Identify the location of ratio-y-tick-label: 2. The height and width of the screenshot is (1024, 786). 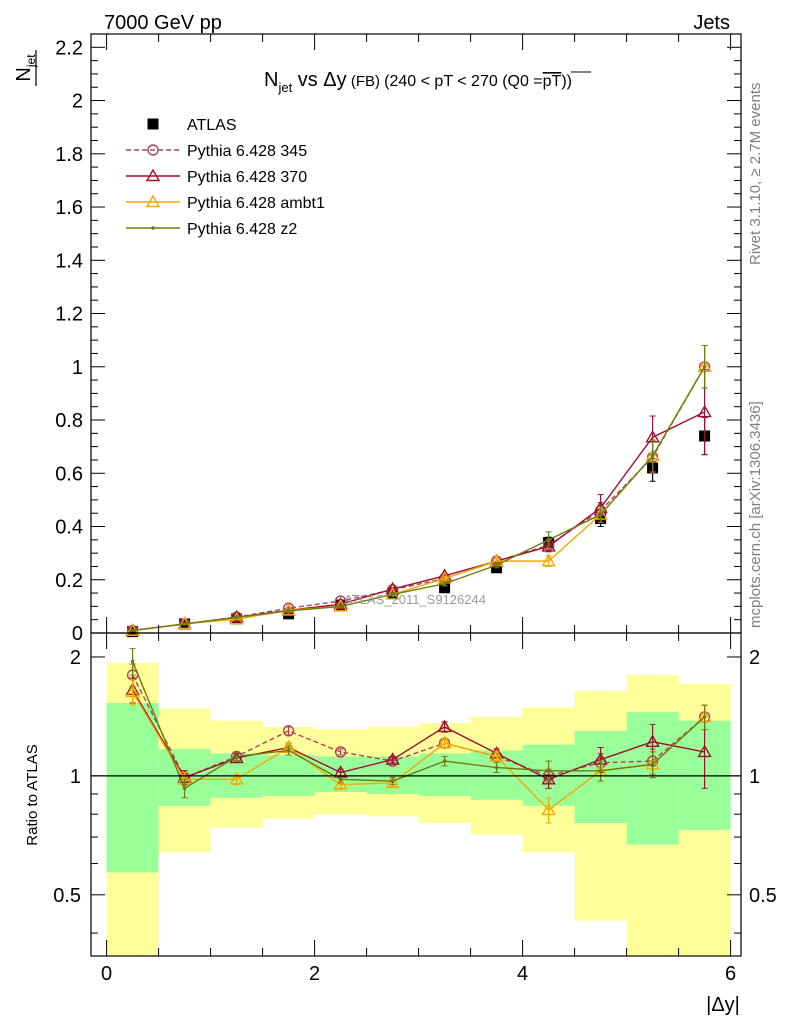
(75, 658).